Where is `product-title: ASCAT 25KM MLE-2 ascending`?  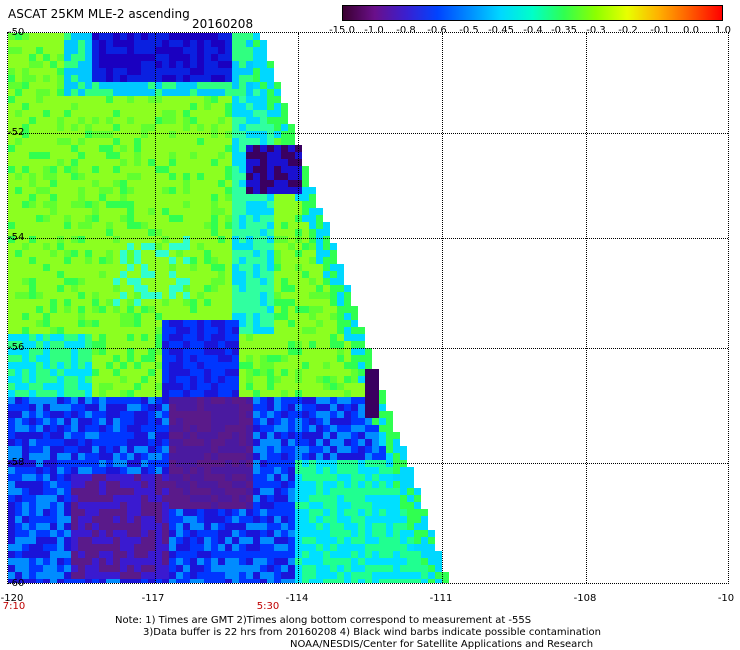 product-title: ASCAT 25KM MLE-2 ascending is located at coordinates (99, 14).